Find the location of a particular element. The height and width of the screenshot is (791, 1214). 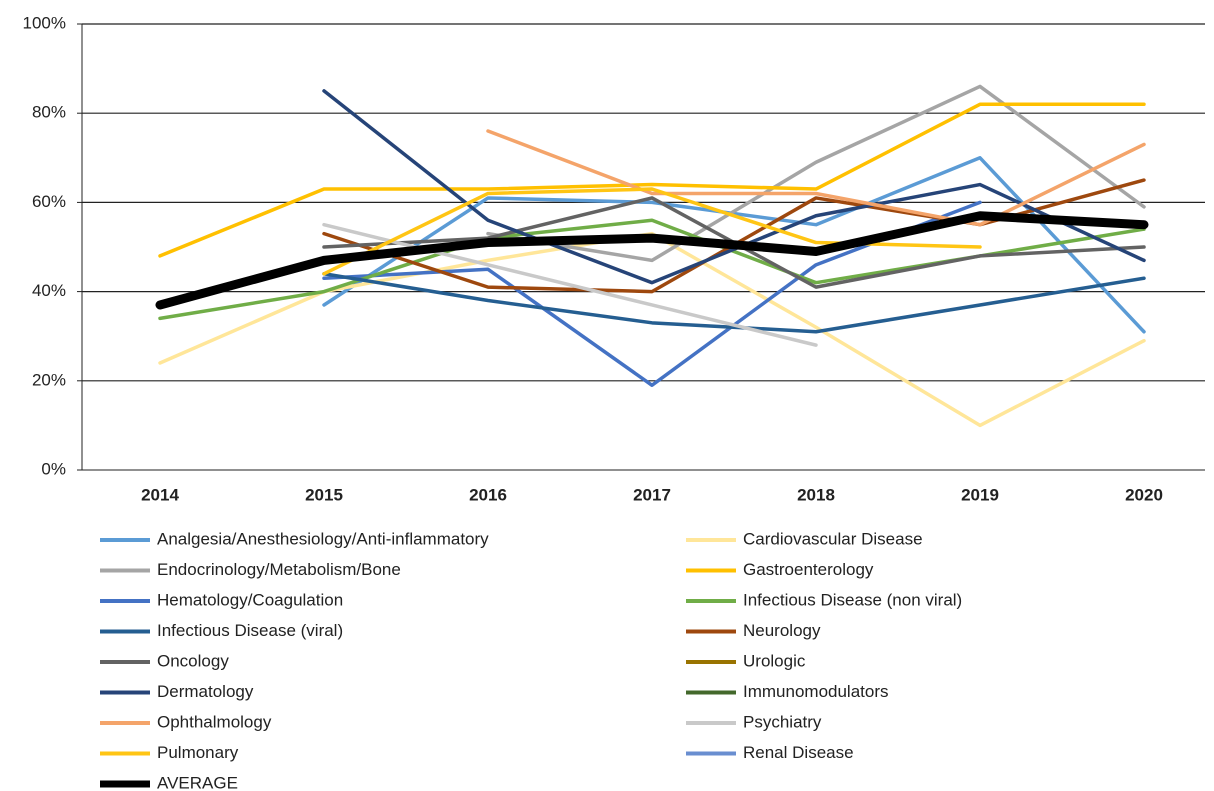

legend-label: AVERAGE is located at coordinates (197, 782).